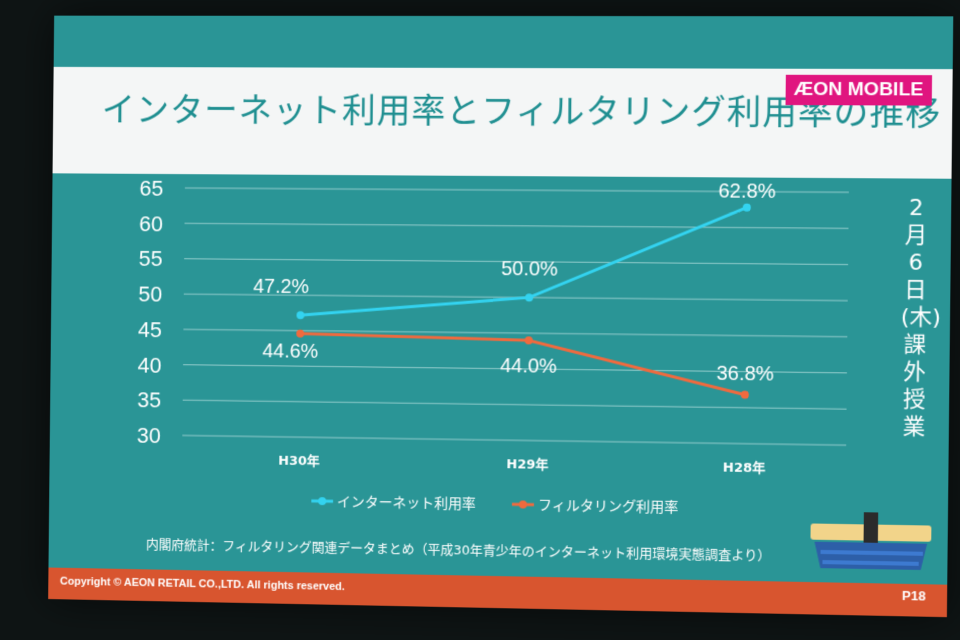 The height and width of the screenshot is (640, 960). Describe the element at coordinates (747, 191) in the screenshot. I see `data-label: 62.8%` at that location.